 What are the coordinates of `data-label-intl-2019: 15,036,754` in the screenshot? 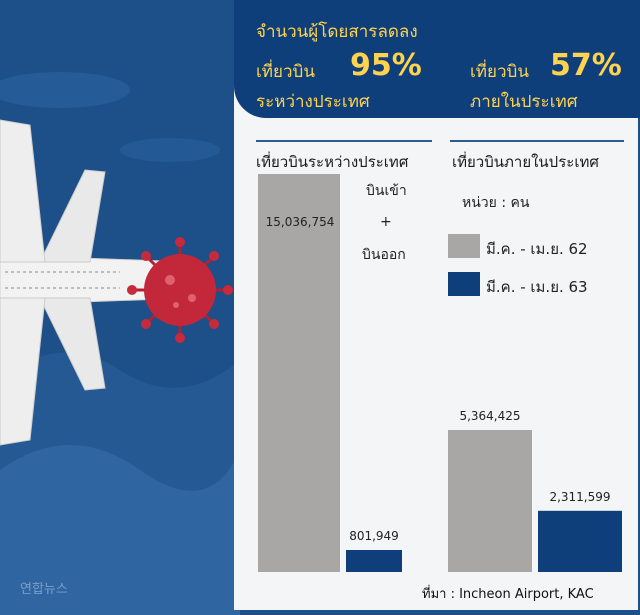 It's located at (300, 222).